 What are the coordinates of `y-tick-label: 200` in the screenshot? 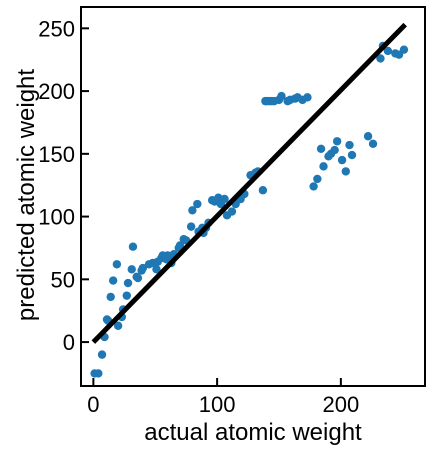 It's located at (56, 91).